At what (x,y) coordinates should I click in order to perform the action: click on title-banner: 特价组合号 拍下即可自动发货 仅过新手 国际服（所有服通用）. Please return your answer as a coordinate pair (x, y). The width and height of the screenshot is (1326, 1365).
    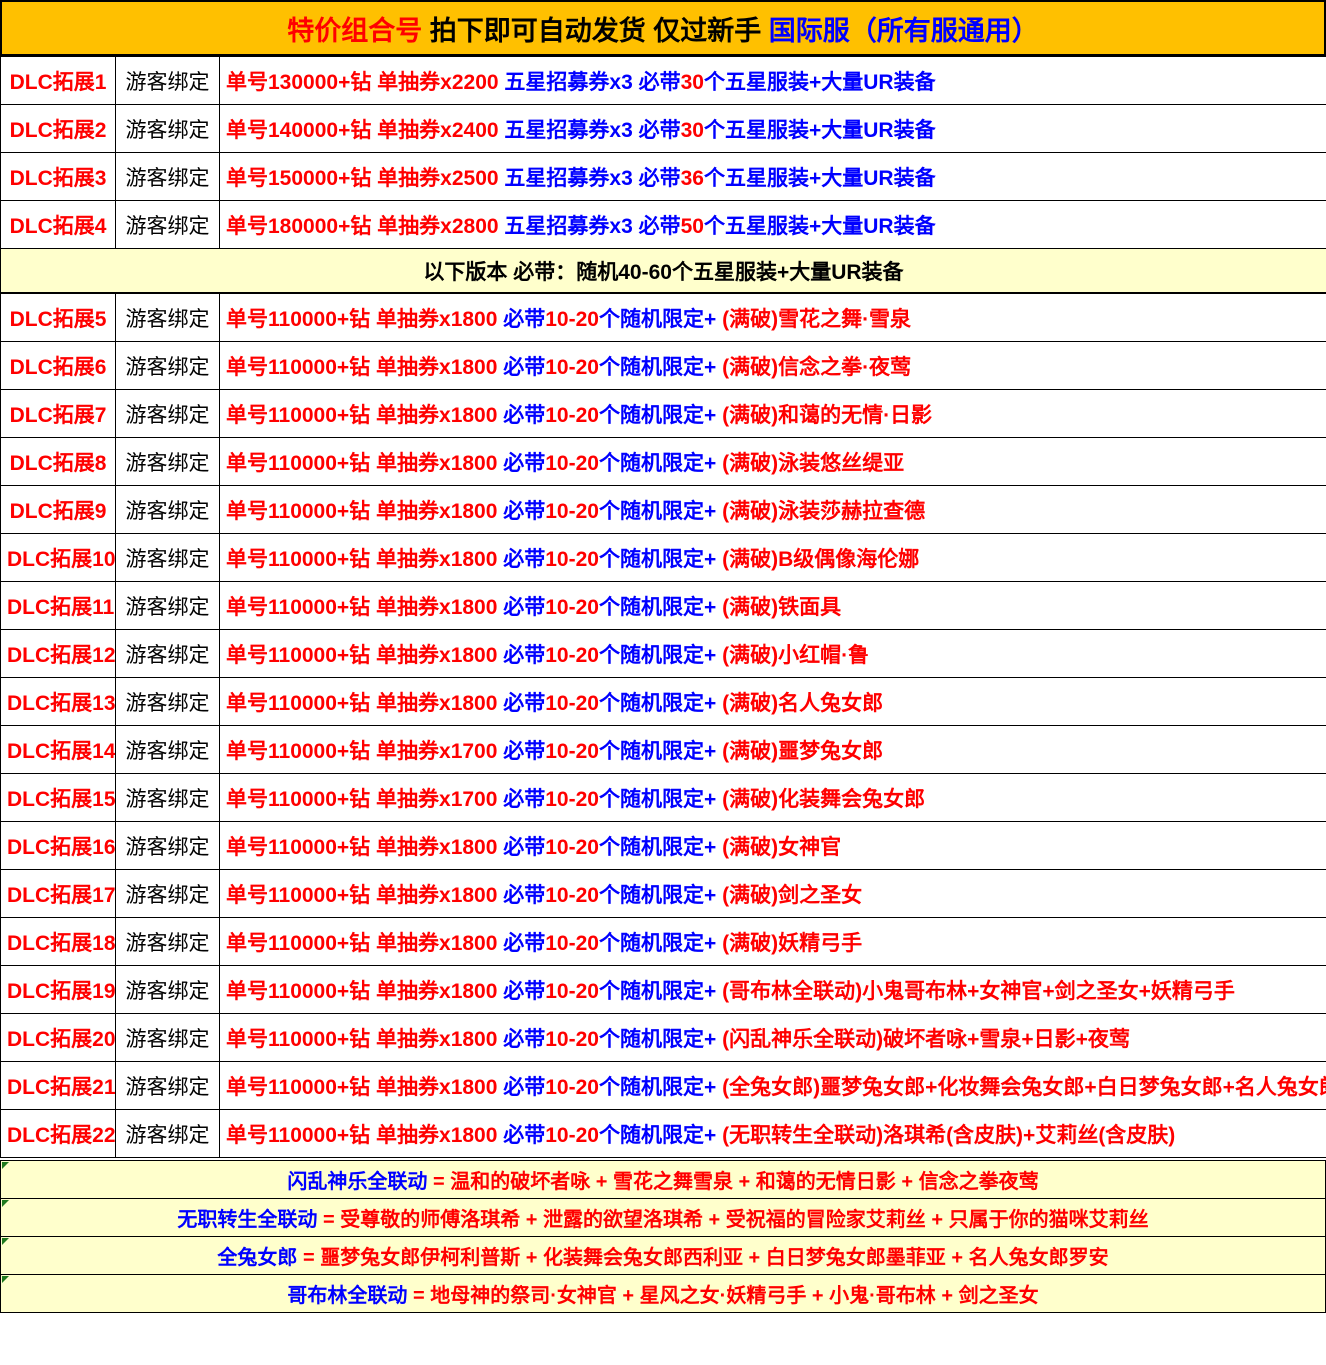
    Looking at the image, I should click on (663, 28).